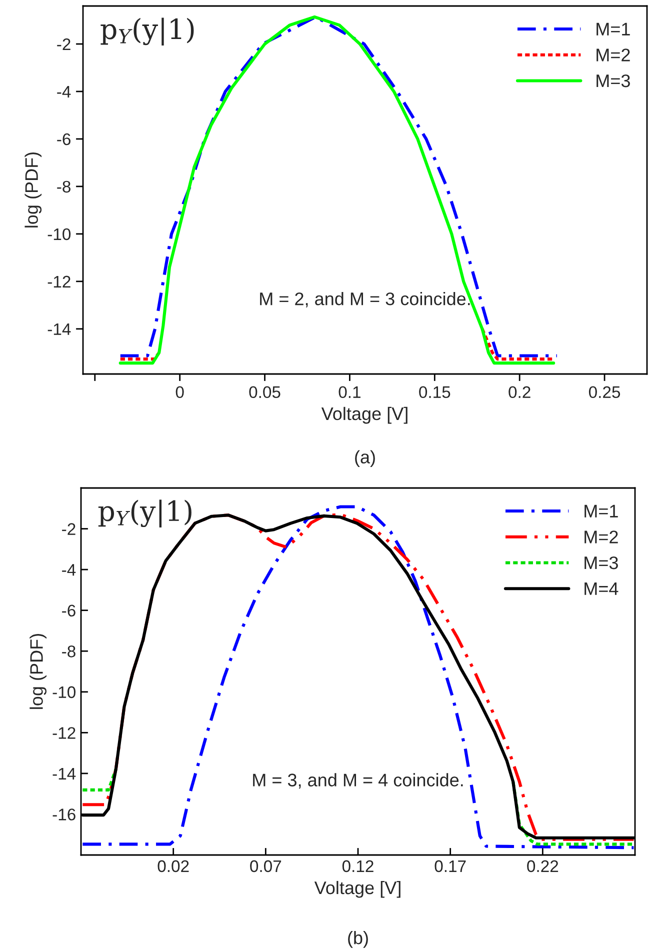 This screenshot has height=952, width=654. What do you see at coordinates (349, 392) in the screenshot?
I see `x-tick-label: 0.1` at bounding box center [349, 392].